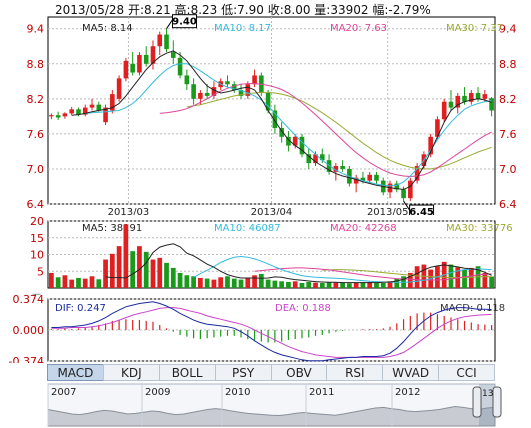 This screenshot has height=428, width=531. I want to click on price-ytick-label-left: 8.2, so click(36, 99).